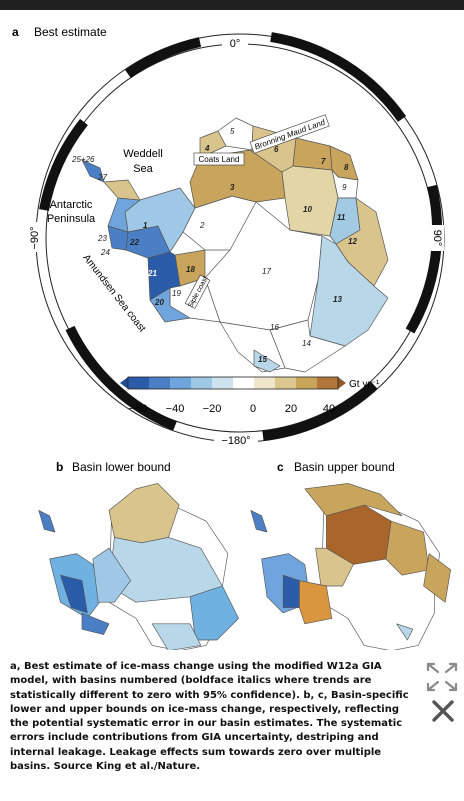 This screenshot has width=464, height=801. What do you see at coordinates (232, 409) in the screenshot?
I see `colorbar-ticks: −60 −40 −20 0 20 40` at bounding box center [232, 409].